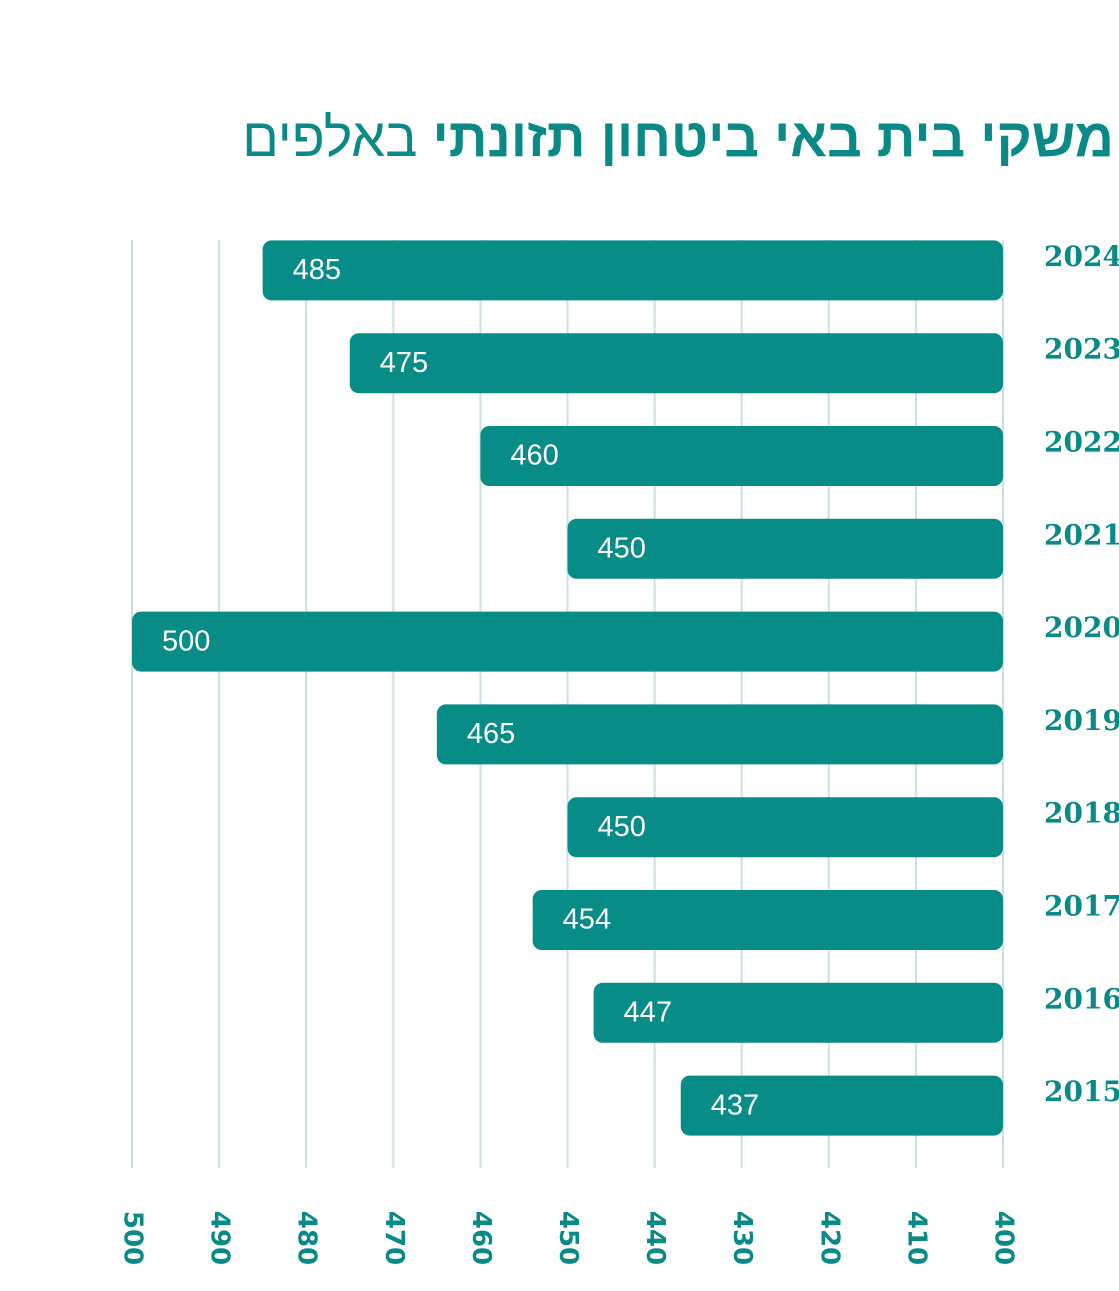  Describe the element at coordinates (1081, 442) in the screenshot. I see `y-tick-label: 2022` at that location.